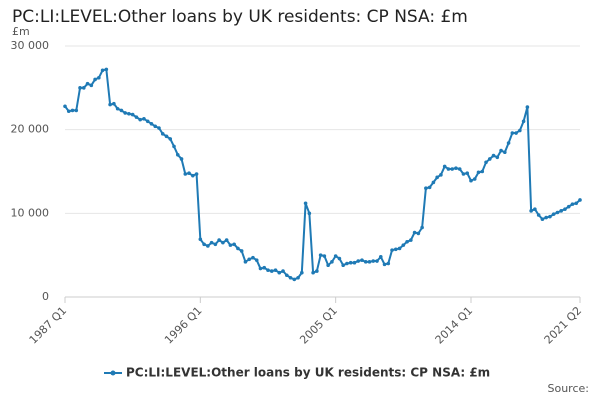 The height and width of the screenshot is (400, 600). What do you see at coordinates (48, 325) in the screenshot?
I see `x-tick-label: 1987 Q1` at bounding box center [48, 325].